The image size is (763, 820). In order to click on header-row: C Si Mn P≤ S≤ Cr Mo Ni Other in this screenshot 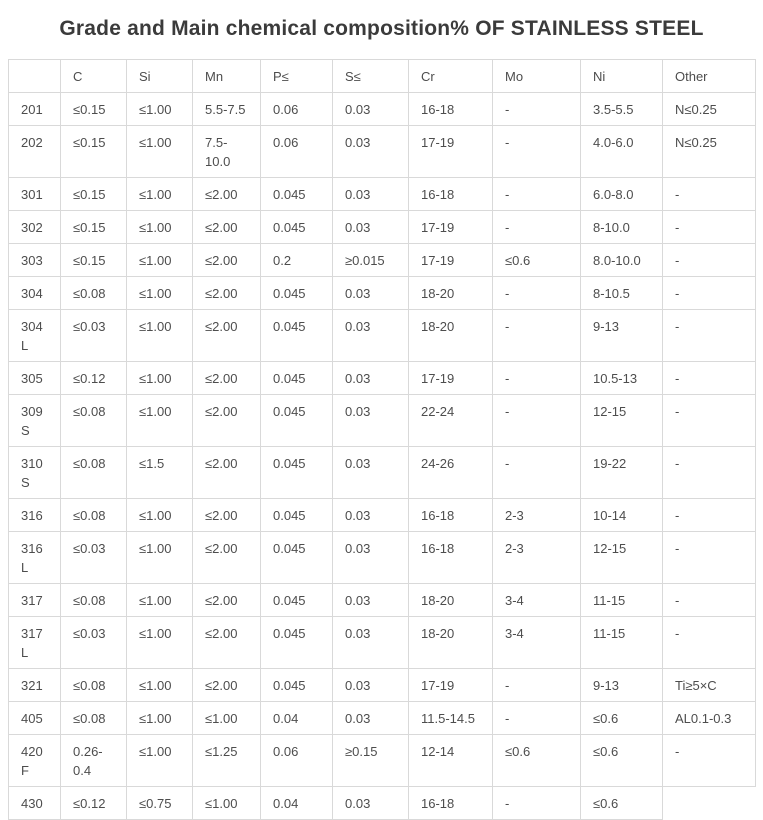, I will do `click(382, 76)`.